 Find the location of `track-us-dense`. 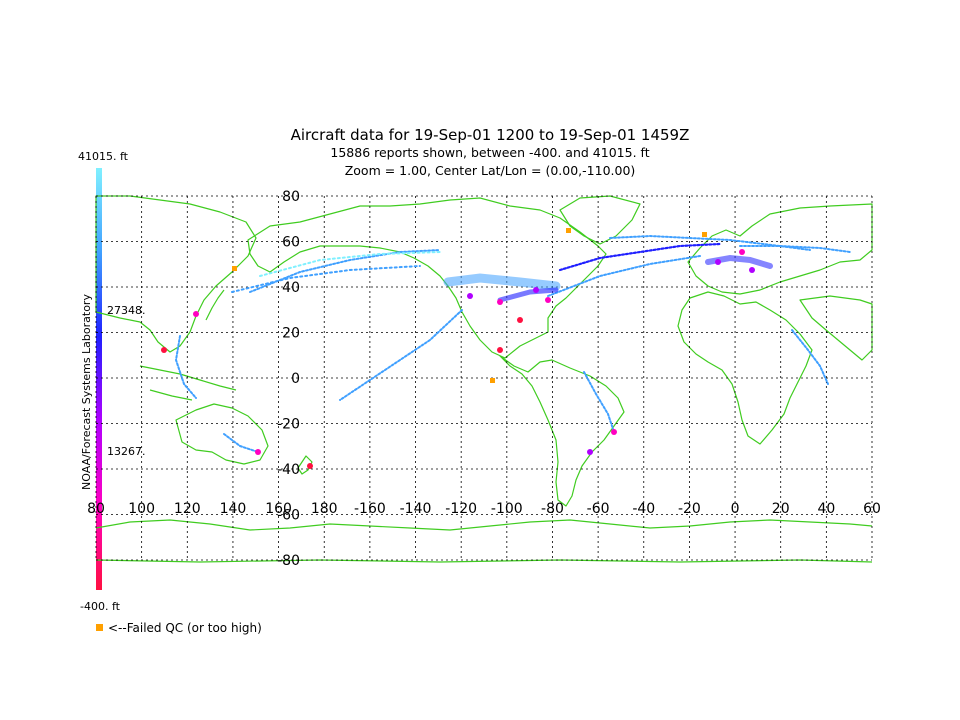

track-us-dense is located at coordinates (502, 282).